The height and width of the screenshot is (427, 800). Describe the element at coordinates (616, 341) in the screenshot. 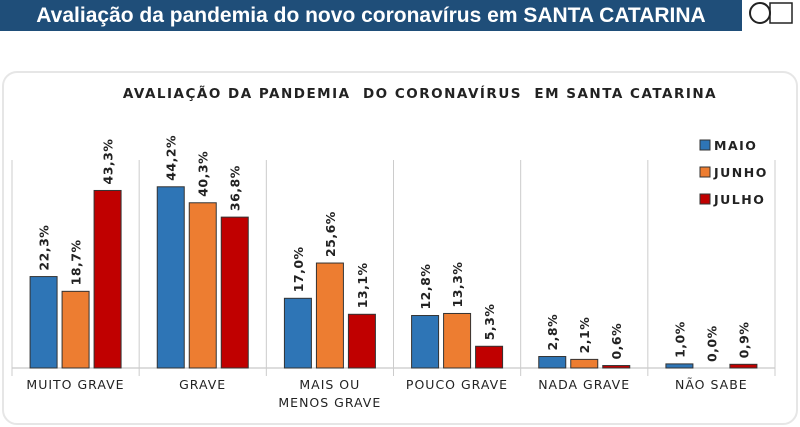

I see `value-label: 0,6%` at that location.